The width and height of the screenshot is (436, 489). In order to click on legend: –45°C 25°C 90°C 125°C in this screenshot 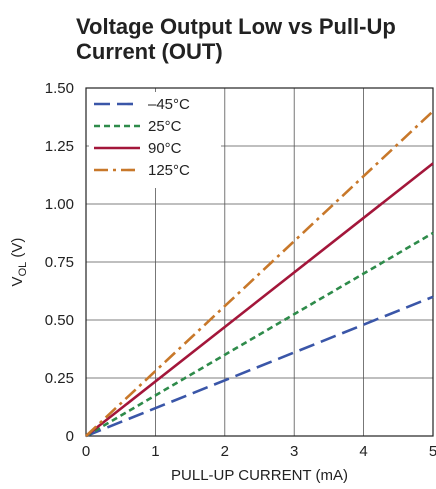, I will do `click(155, 140)`.